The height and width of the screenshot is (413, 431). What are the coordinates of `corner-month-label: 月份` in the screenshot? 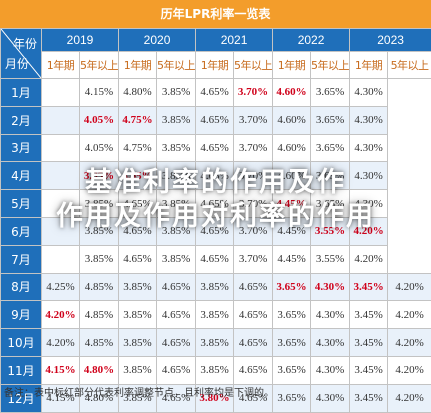 It's located at (17, 63).